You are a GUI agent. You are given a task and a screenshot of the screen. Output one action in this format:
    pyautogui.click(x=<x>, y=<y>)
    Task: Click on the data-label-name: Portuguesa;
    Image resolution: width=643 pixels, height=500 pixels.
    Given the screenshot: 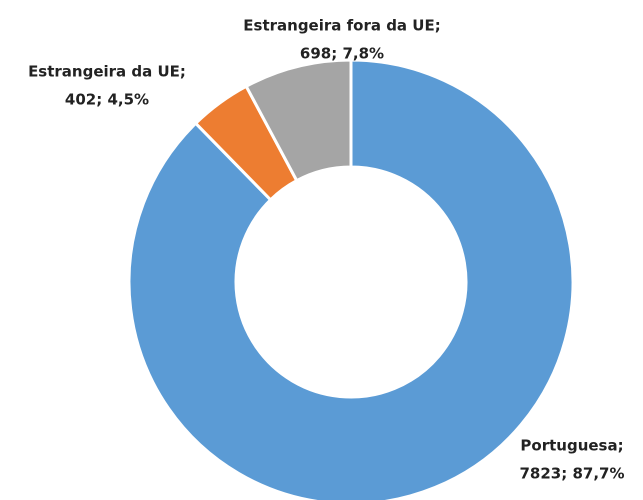 What is the action you would take?
    pyautogui.click(x=571, y=446)
    